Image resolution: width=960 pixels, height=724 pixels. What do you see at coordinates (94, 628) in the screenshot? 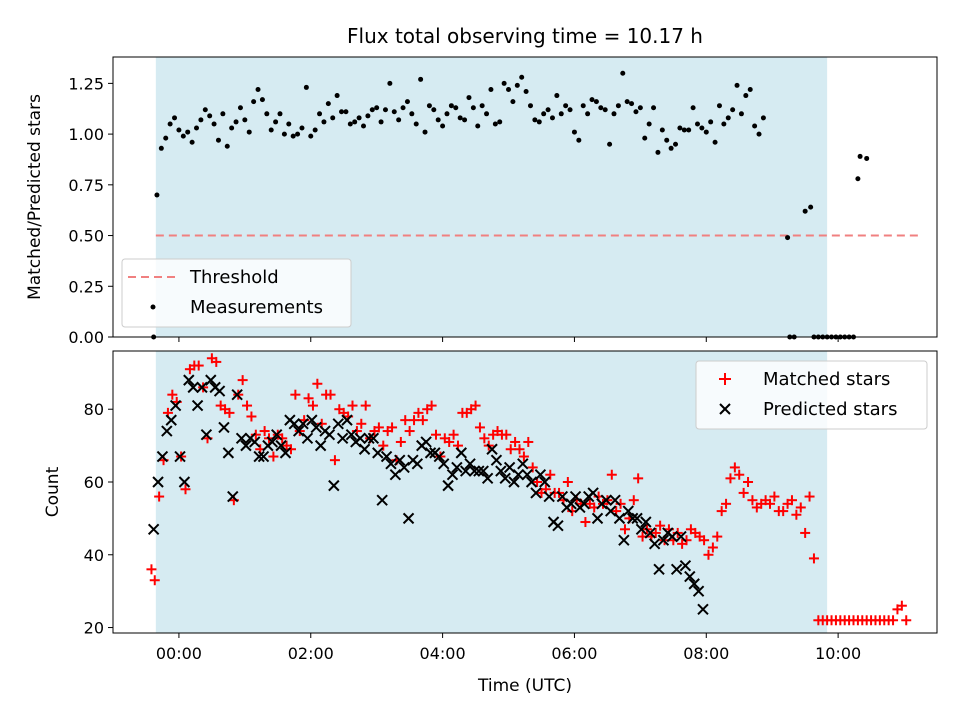
I see `bottom-y-tick-label: 20` at bounding box center [94, 628].